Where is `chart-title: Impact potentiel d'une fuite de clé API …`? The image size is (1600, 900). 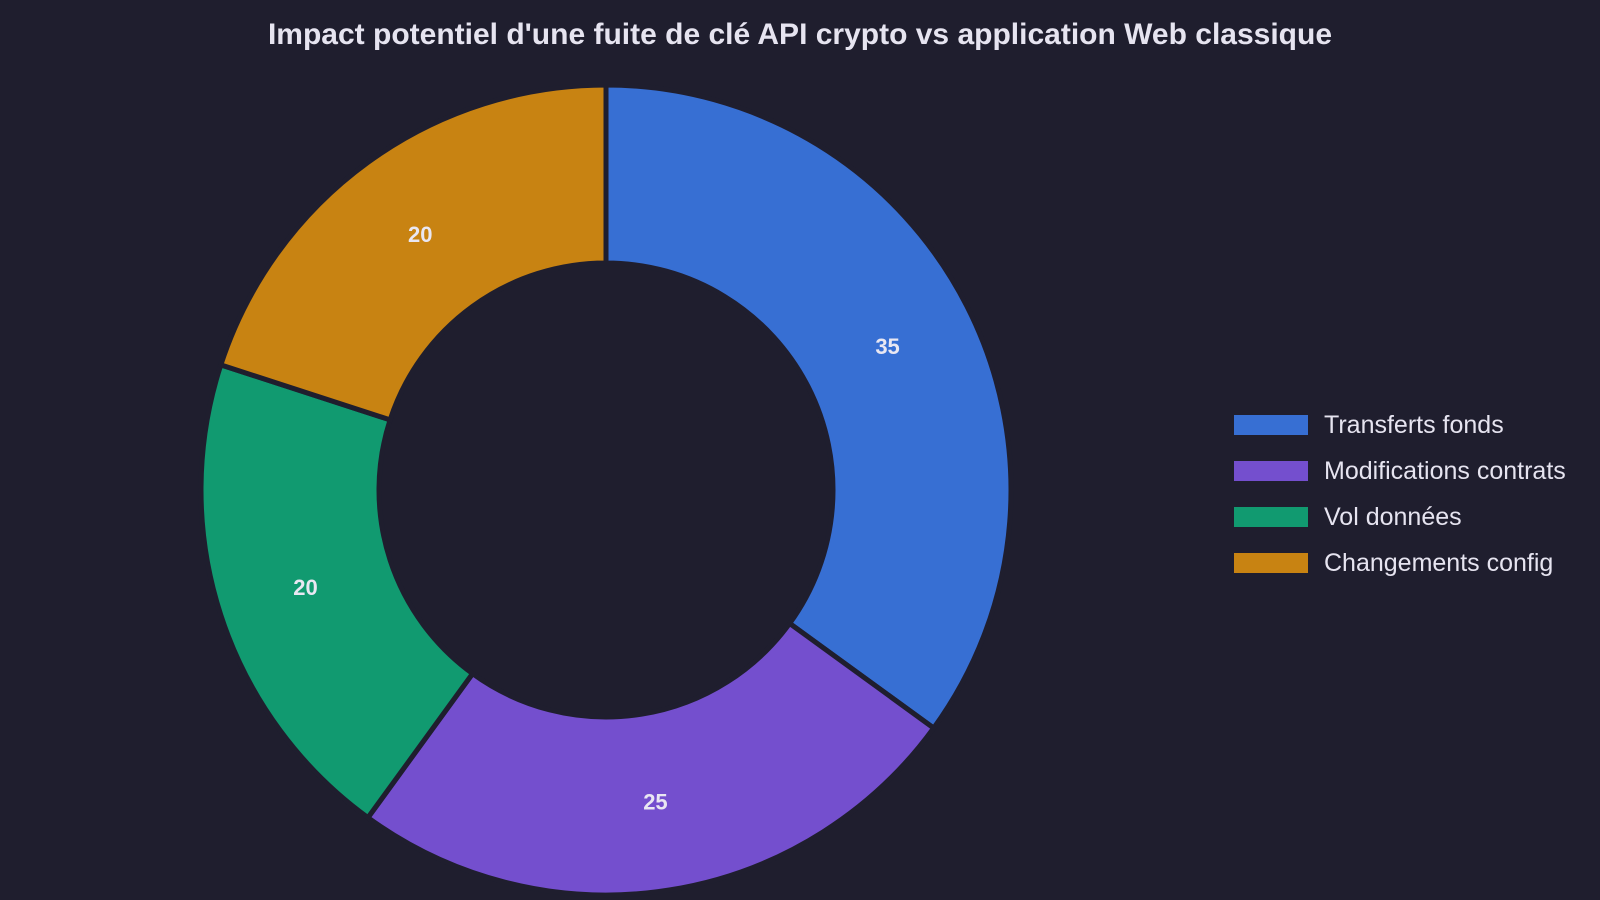
chart-title: Impact potentiel d'une fuite de clé API … is located at coordinates (800, 34).